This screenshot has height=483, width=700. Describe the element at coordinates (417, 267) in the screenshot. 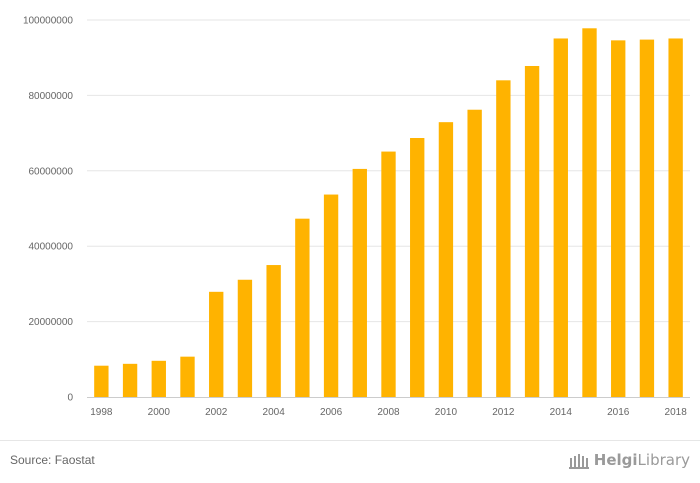

I see `bar-2009` at that location.